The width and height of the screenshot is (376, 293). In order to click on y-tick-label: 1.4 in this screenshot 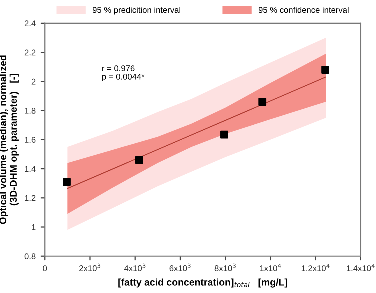, I will do `click(30, 169)`.